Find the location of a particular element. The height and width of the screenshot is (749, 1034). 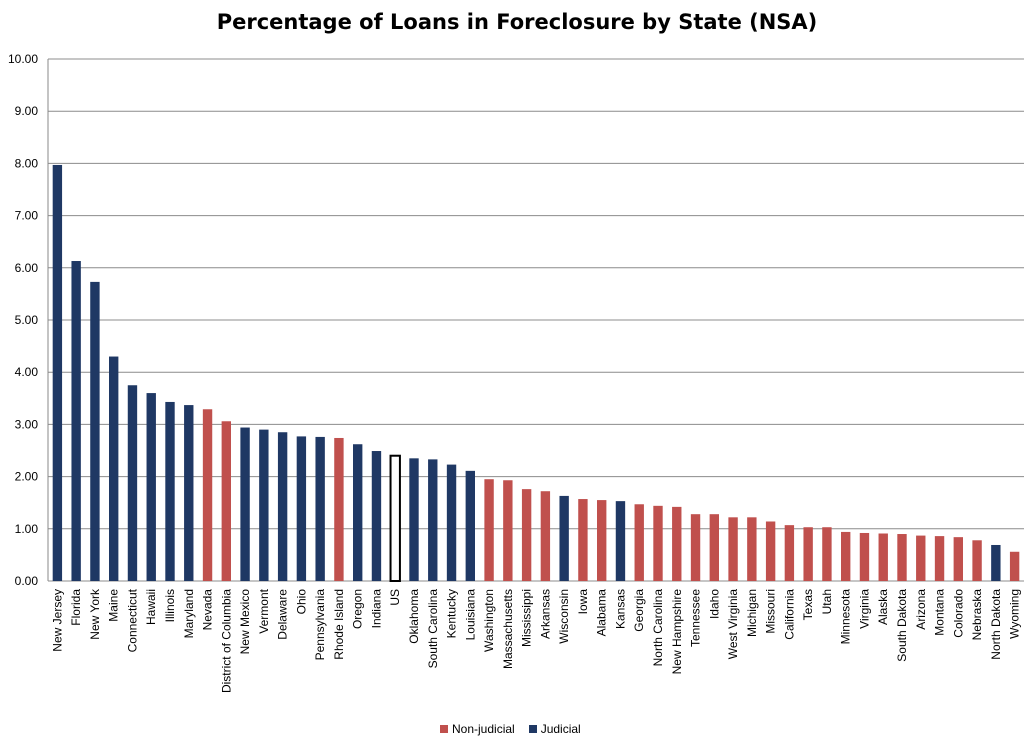

x-tick-label: Connecticut is located at coordinates (132, 620).